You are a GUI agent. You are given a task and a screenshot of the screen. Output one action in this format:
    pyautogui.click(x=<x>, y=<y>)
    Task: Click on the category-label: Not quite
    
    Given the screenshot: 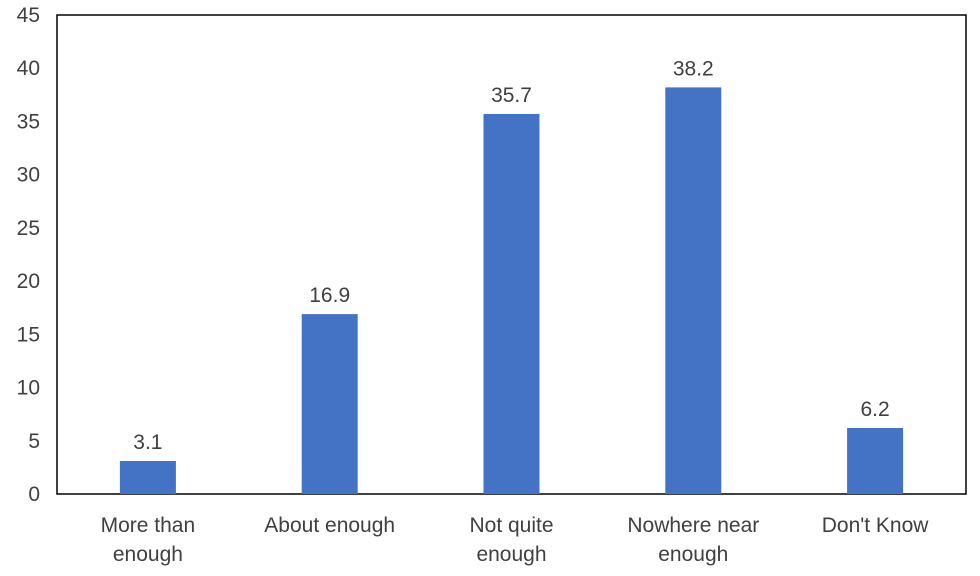 What is the action you would take?
    pyautogui.click(x=511, y=525)
    